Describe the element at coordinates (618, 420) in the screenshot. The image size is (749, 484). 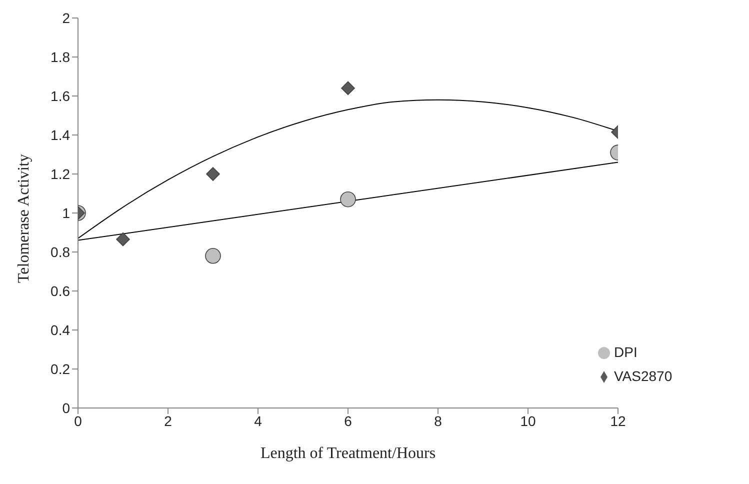
I see `x-tick-label: 12` at that location.